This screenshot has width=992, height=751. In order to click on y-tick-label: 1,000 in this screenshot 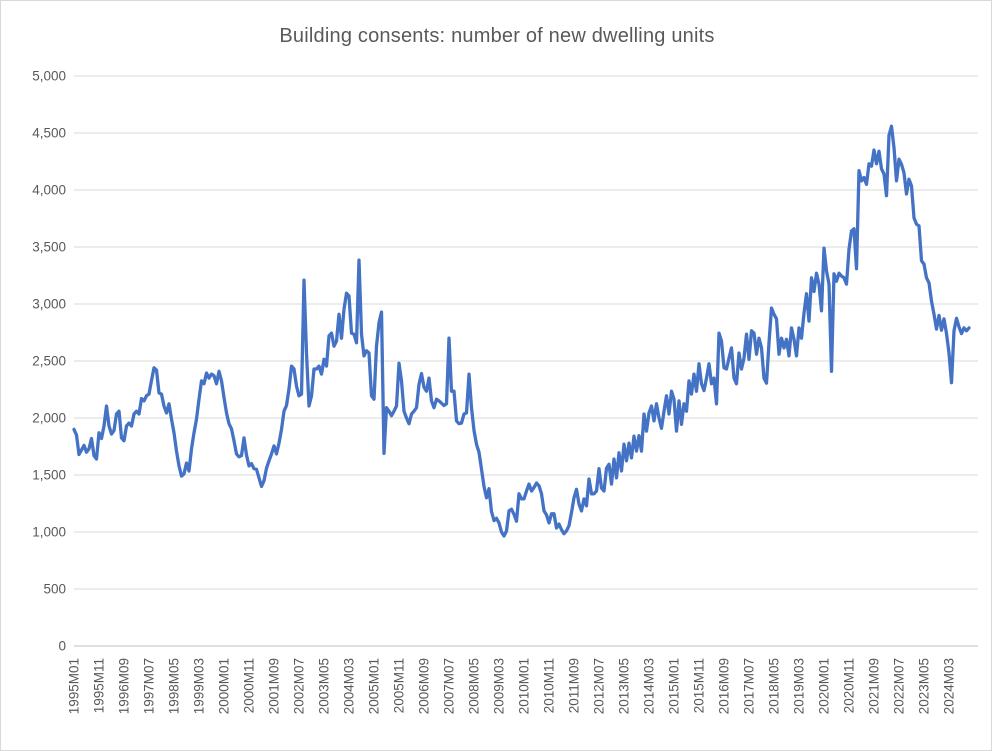, I will do `click(49, 532)`.